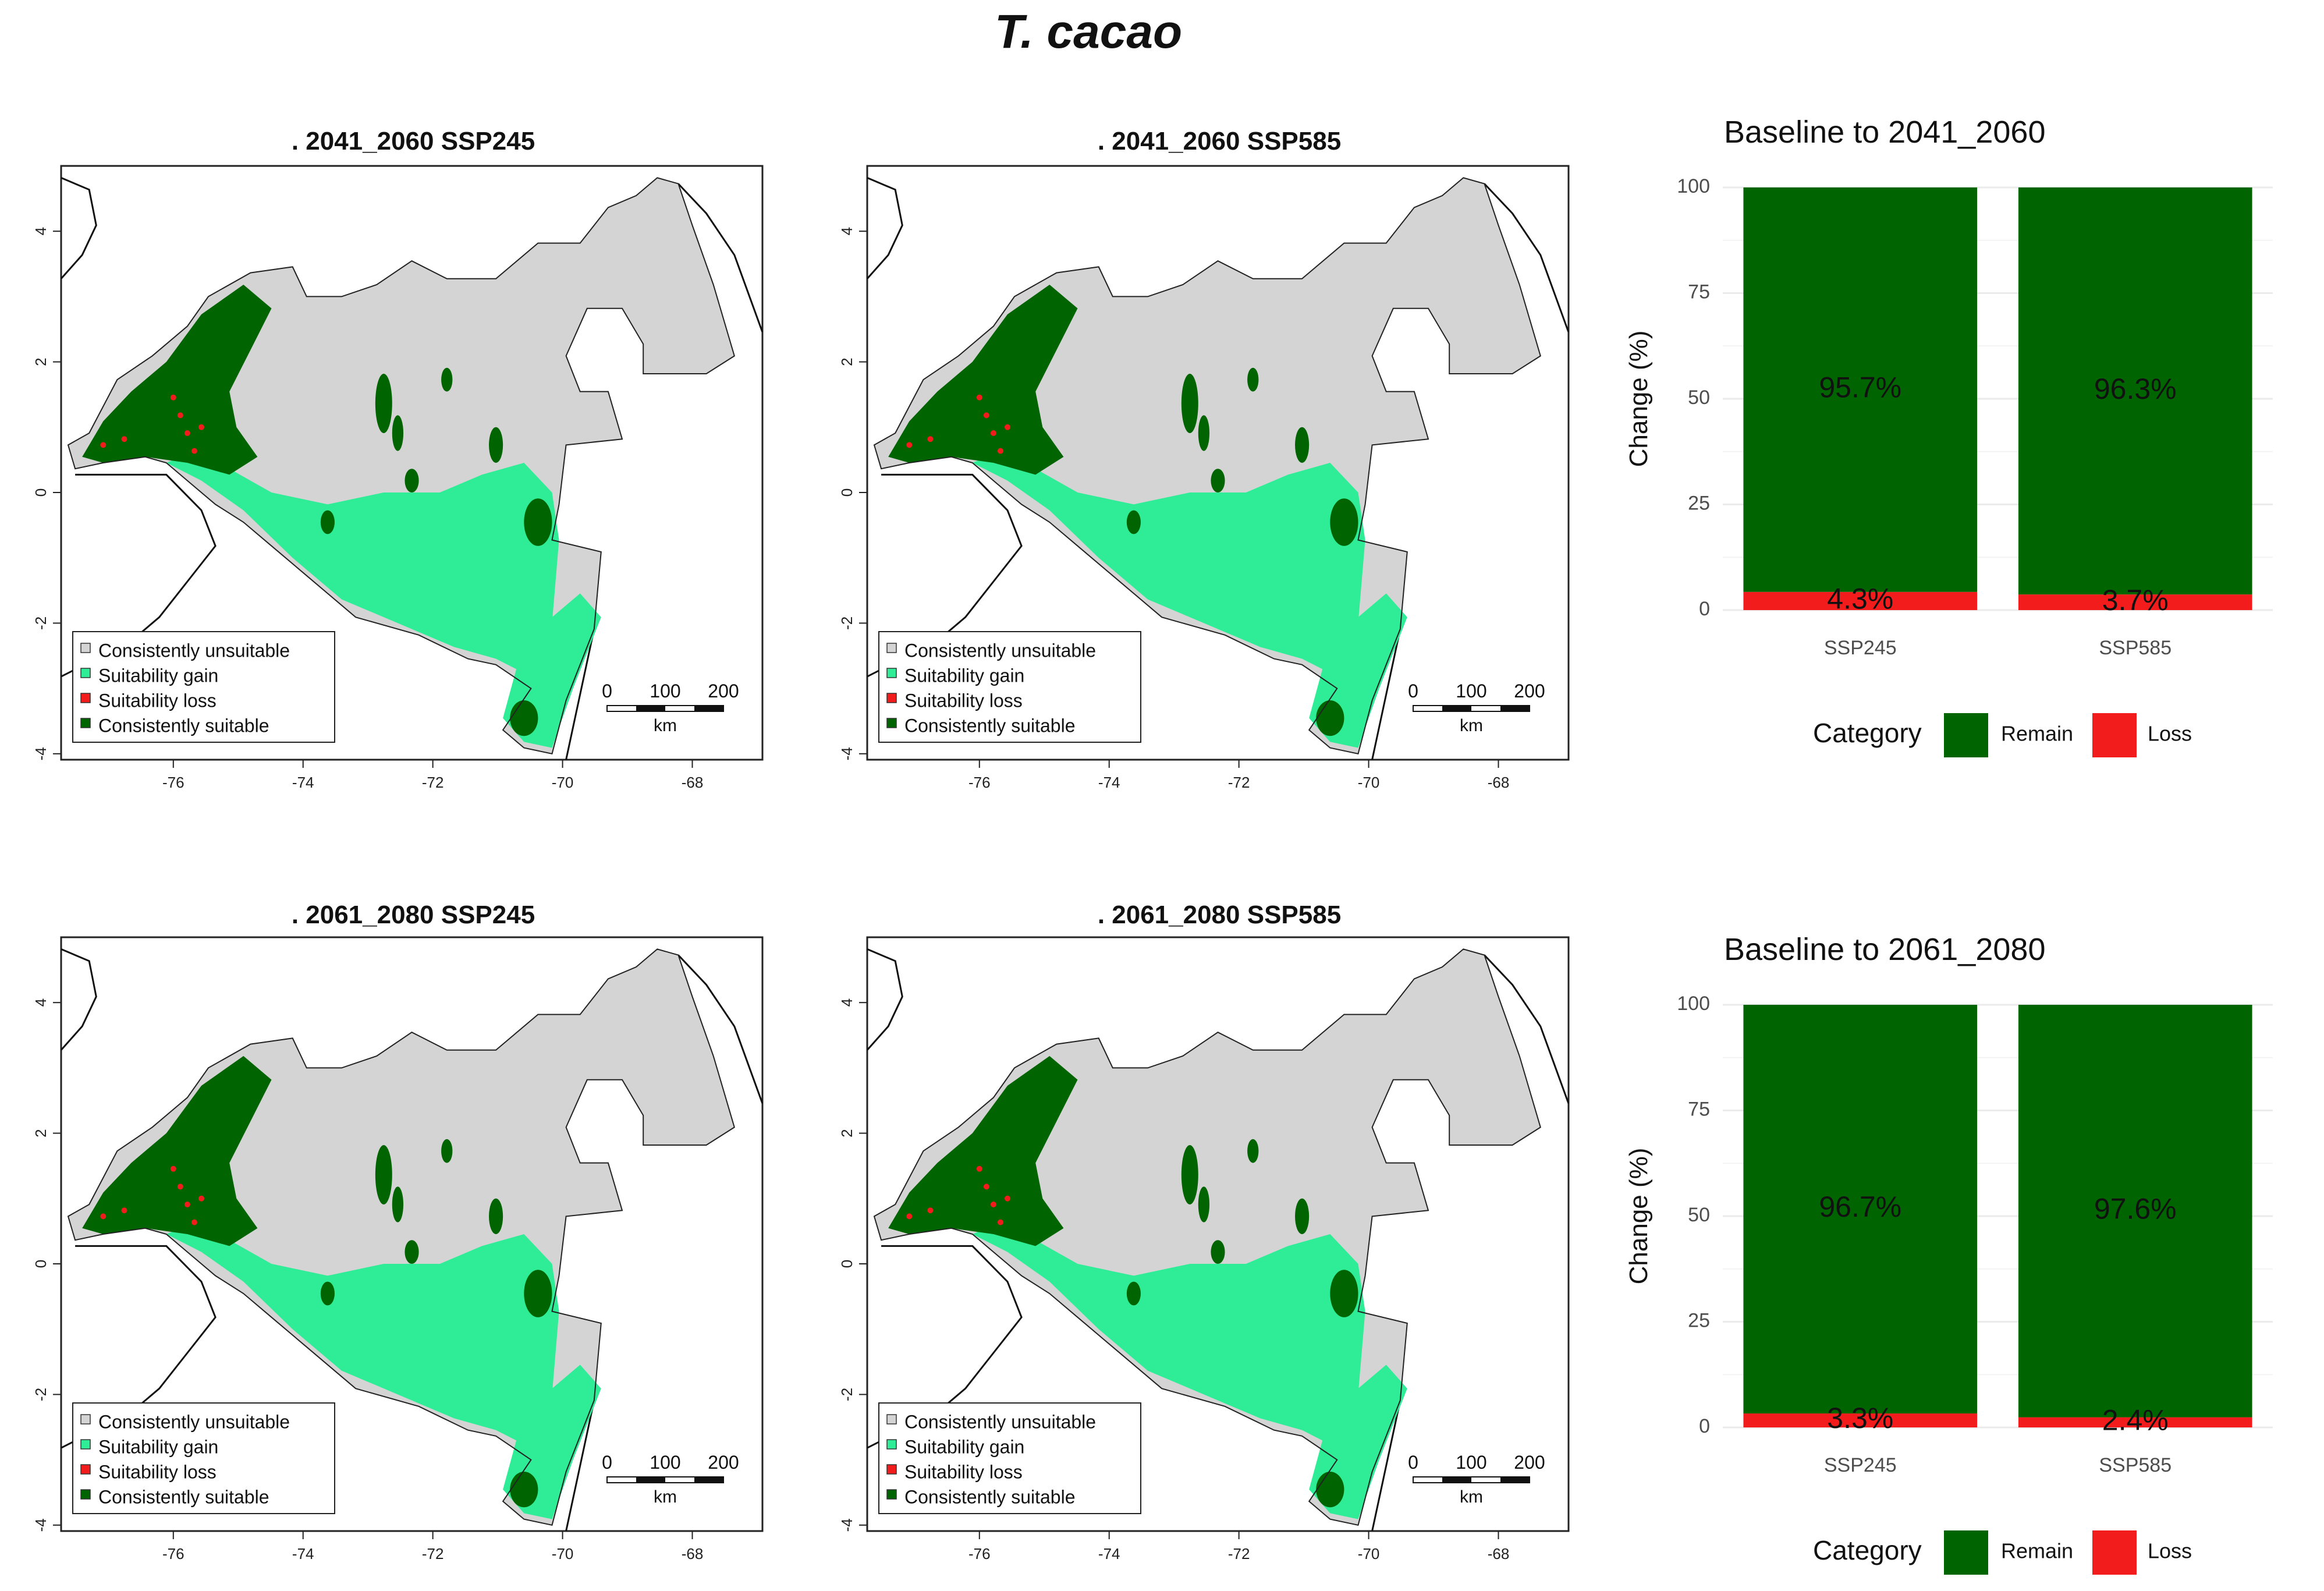  I want to click on data-label-remain: 96.3%, so click(2135, 389).